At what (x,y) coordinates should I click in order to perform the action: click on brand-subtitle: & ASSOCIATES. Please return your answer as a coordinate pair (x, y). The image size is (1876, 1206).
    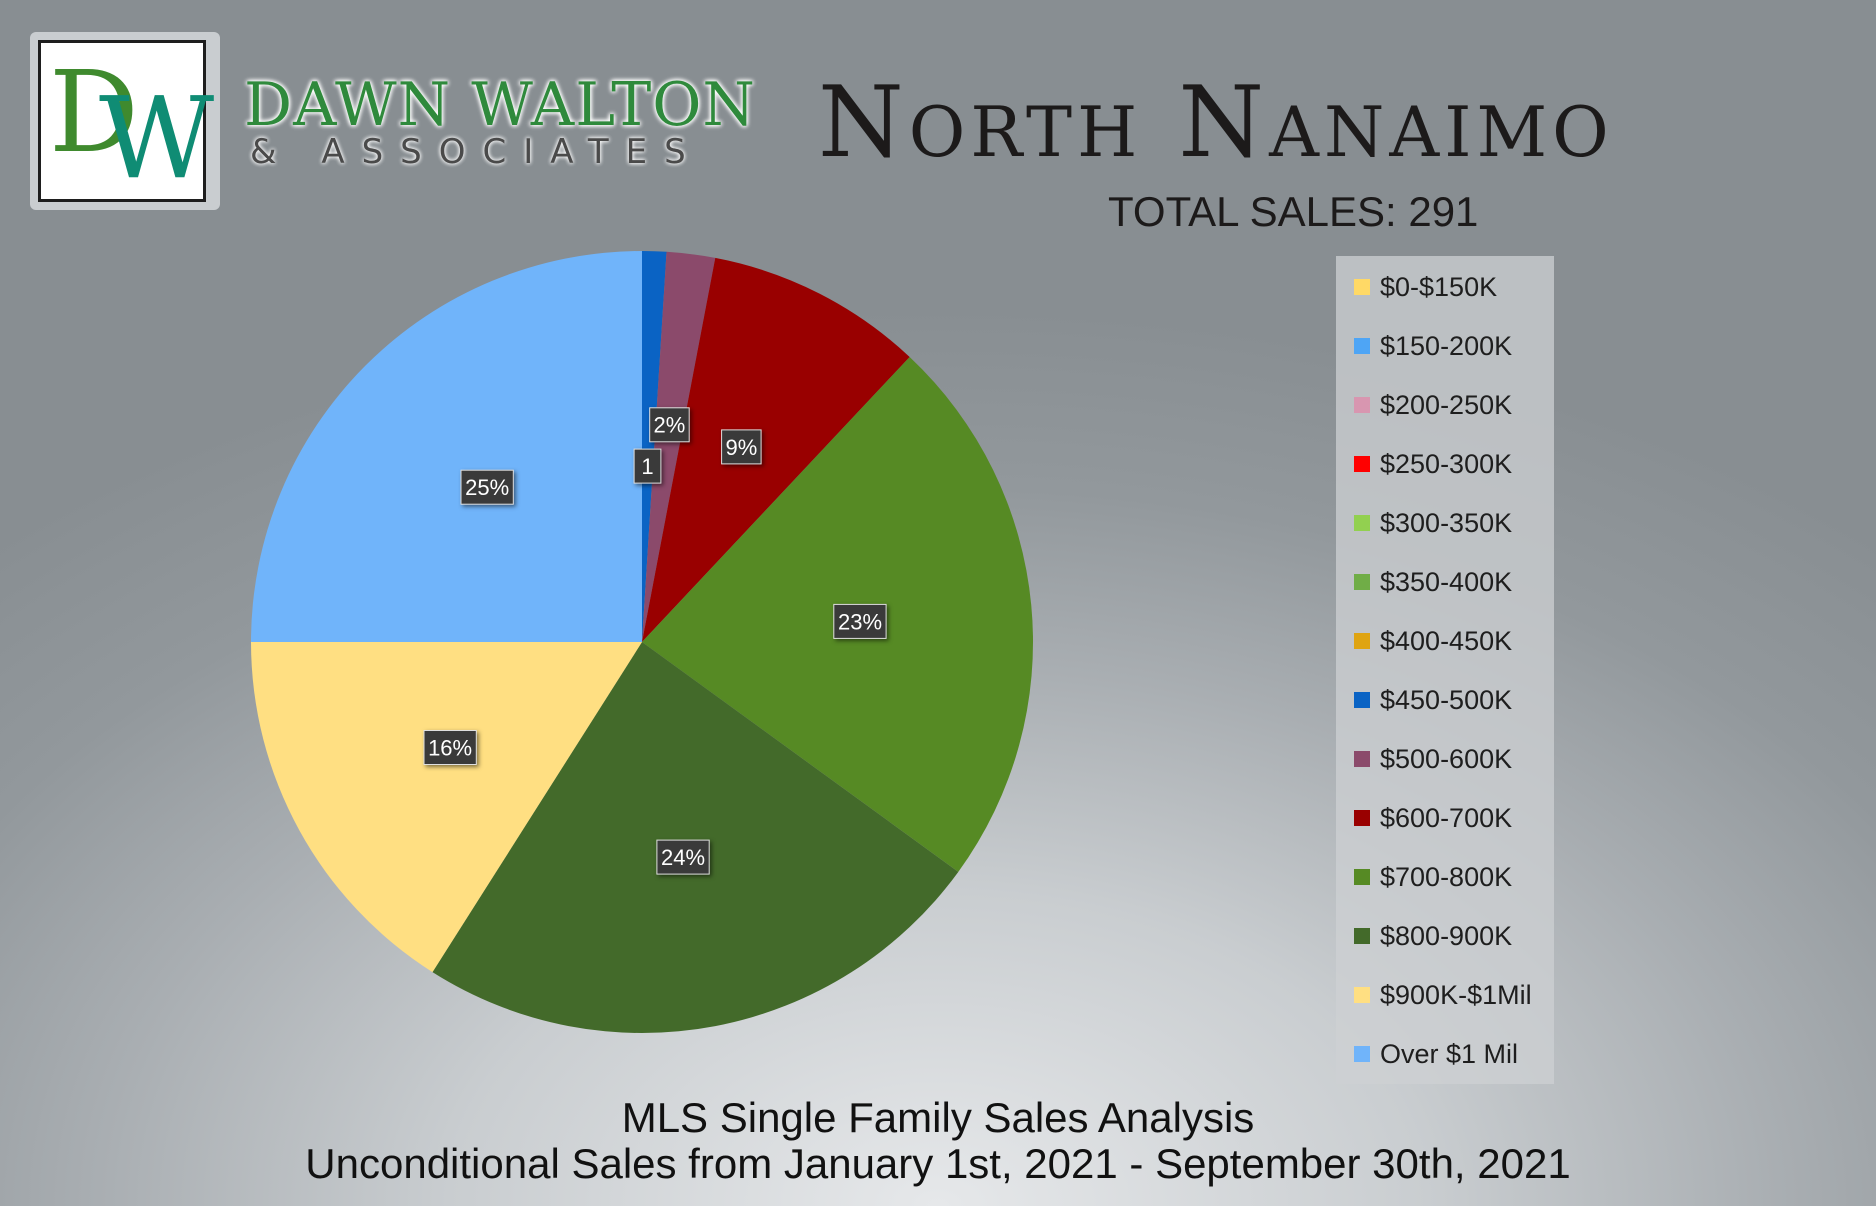
    Looking at the image, I should click on (476, 152).